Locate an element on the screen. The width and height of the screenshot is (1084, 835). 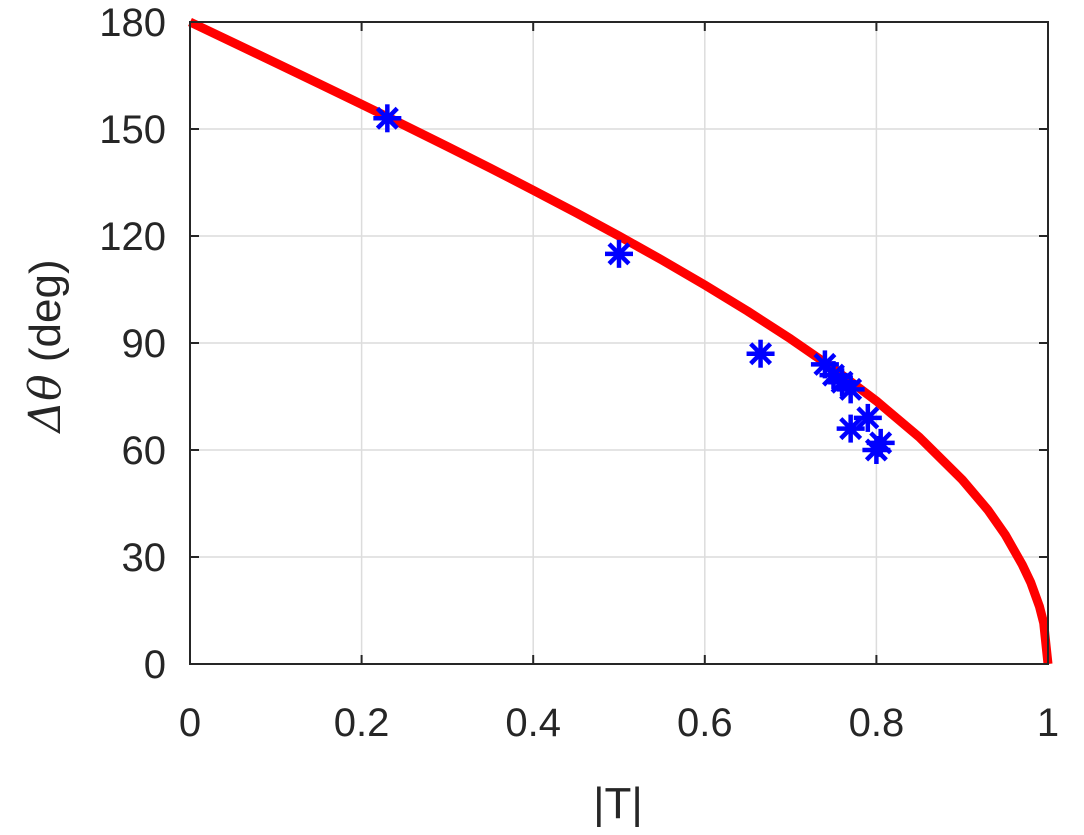
y-axis-label-unit: (deg) is located at coordinates (45, 316).